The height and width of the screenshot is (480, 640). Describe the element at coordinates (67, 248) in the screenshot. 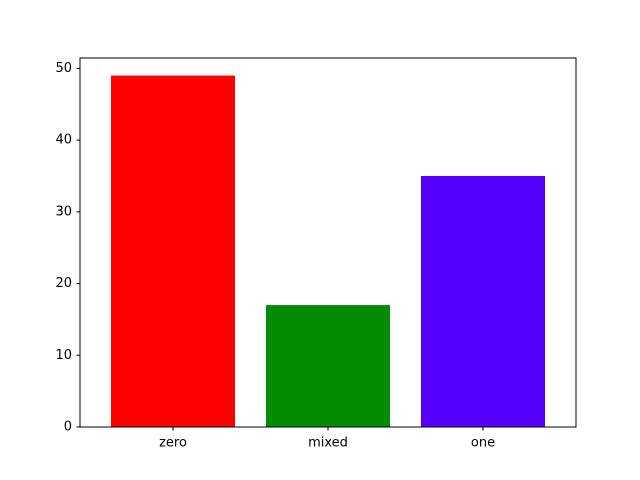

I see `y-axis: 0 10 20 30 40 50` at that location.